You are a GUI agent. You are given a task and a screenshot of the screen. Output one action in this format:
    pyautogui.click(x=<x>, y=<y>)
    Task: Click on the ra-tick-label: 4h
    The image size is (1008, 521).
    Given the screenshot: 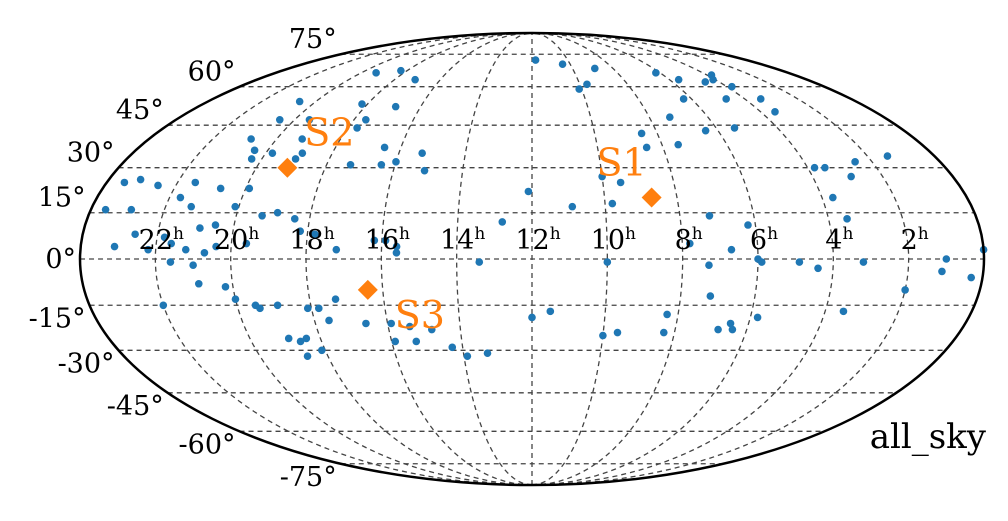 What is the action you would take?
    pyautogui.click(x=839, y=240)
    